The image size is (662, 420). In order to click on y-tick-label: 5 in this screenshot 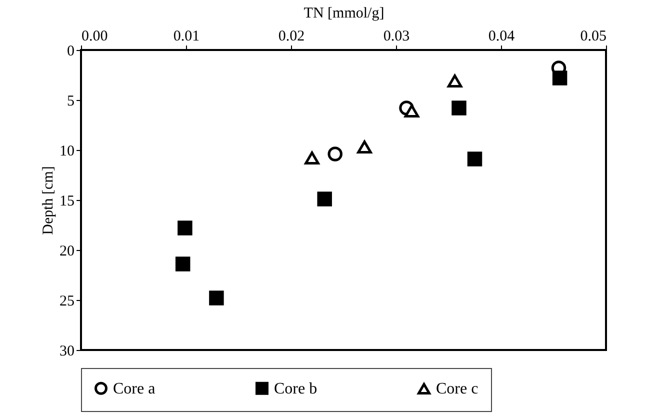, I will do `click(70, 102)`.